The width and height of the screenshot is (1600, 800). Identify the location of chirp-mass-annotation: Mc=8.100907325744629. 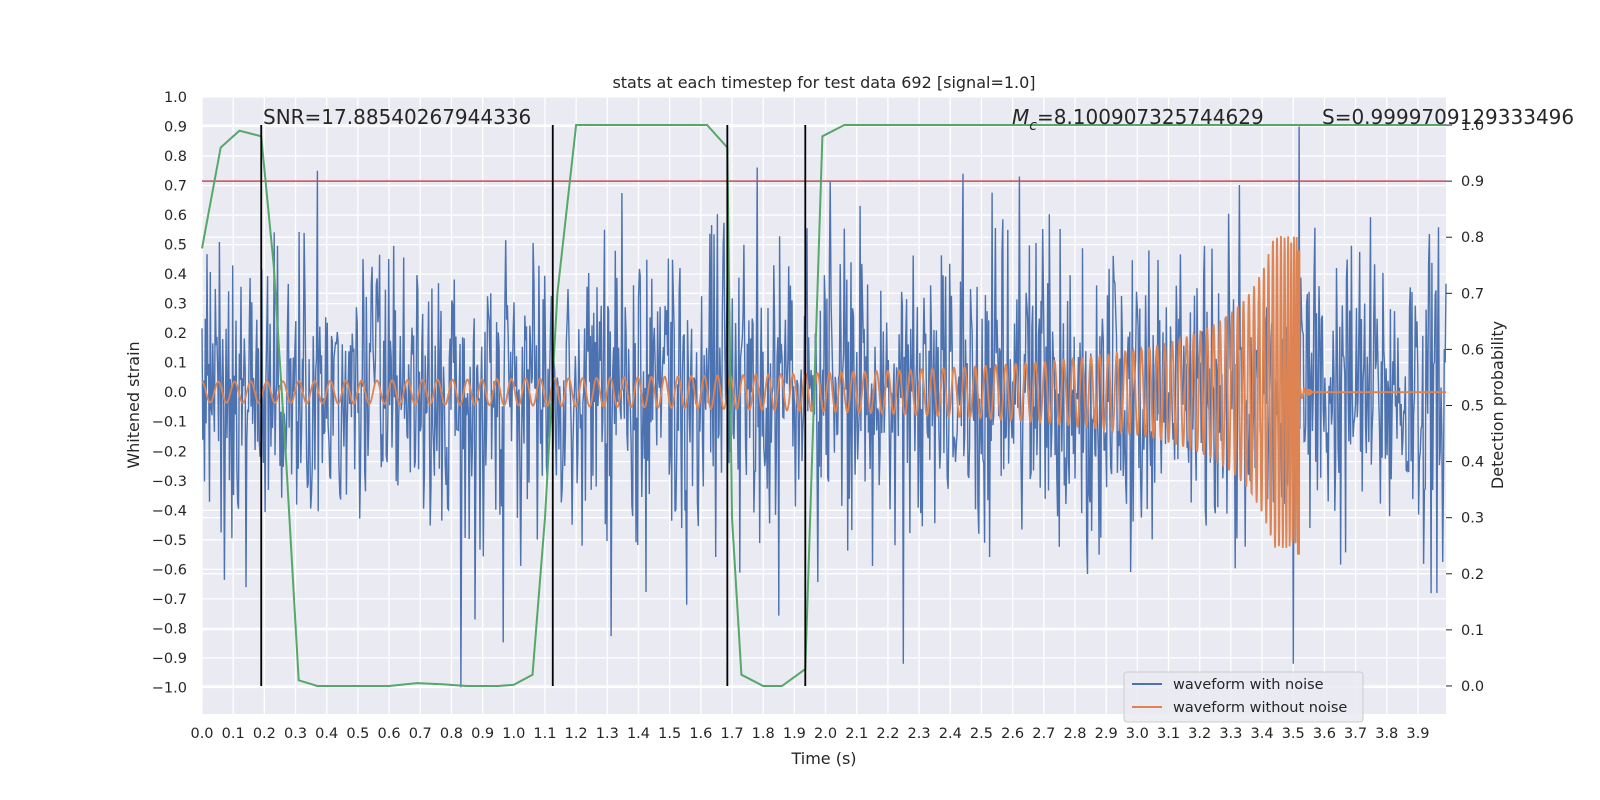
(1138, 119).